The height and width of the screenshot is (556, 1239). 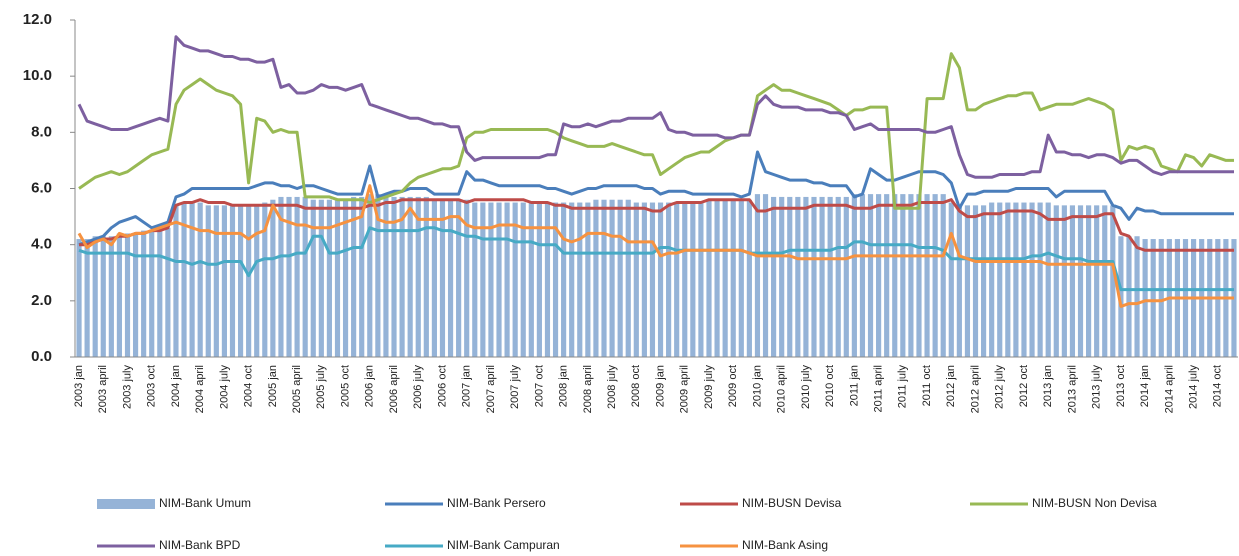 I want to click on x-tick-label: 2013 oct, so click(x=1121, y=386).